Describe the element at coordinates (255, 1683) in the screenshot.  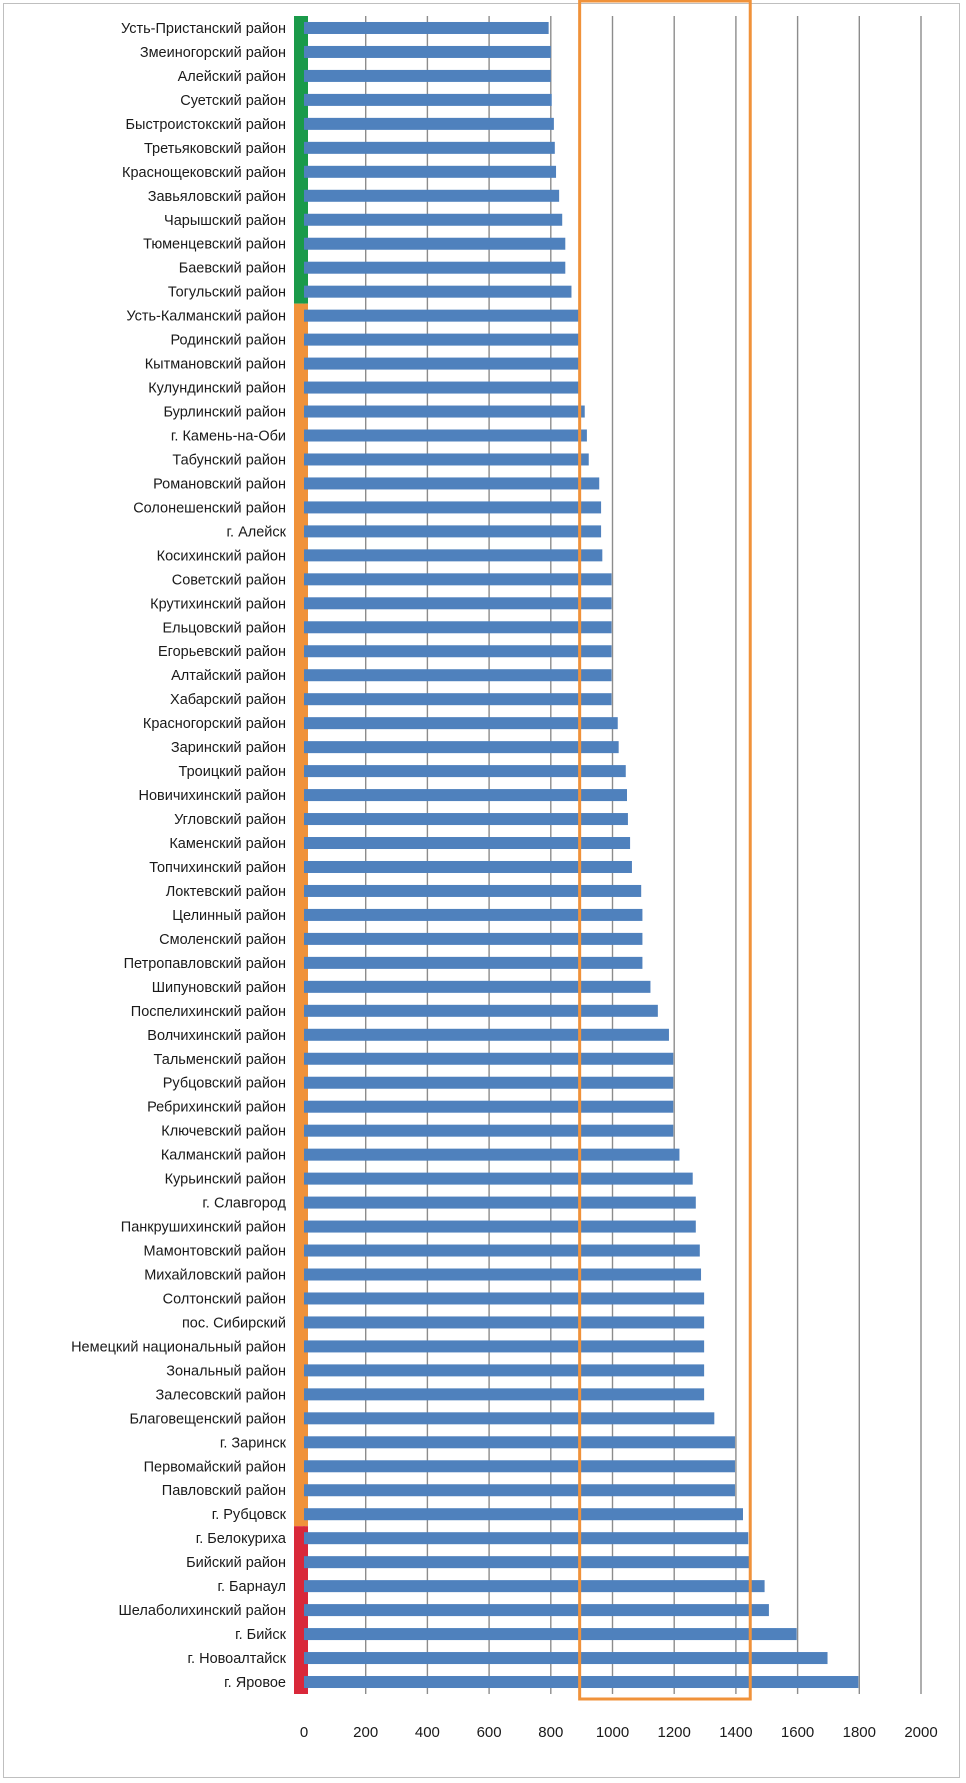
I see `category-label-69: г. Яровое` at that location.